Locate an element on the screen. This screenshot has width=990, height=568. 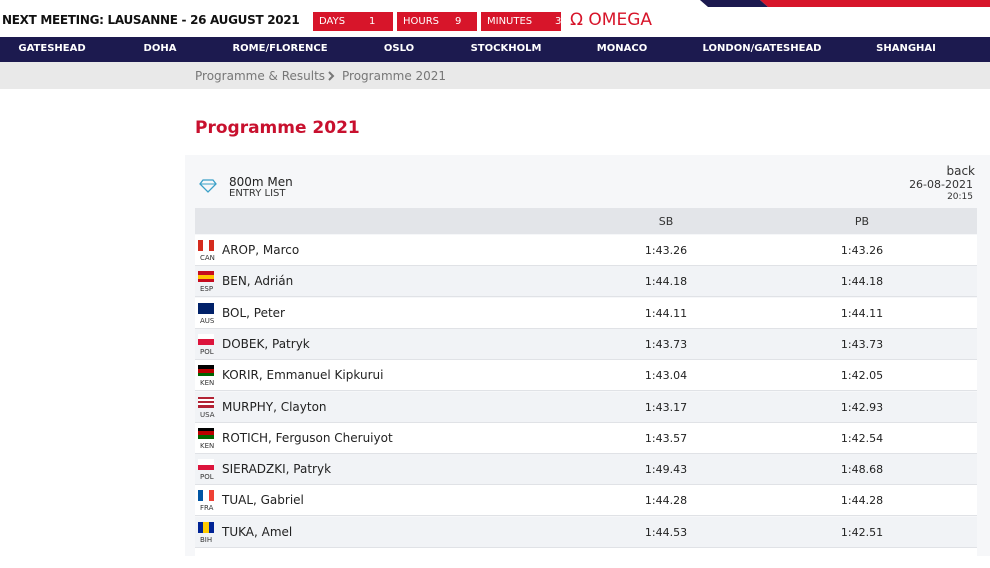
personal-best: 1:42.05 is located at coordinates (862, 376).